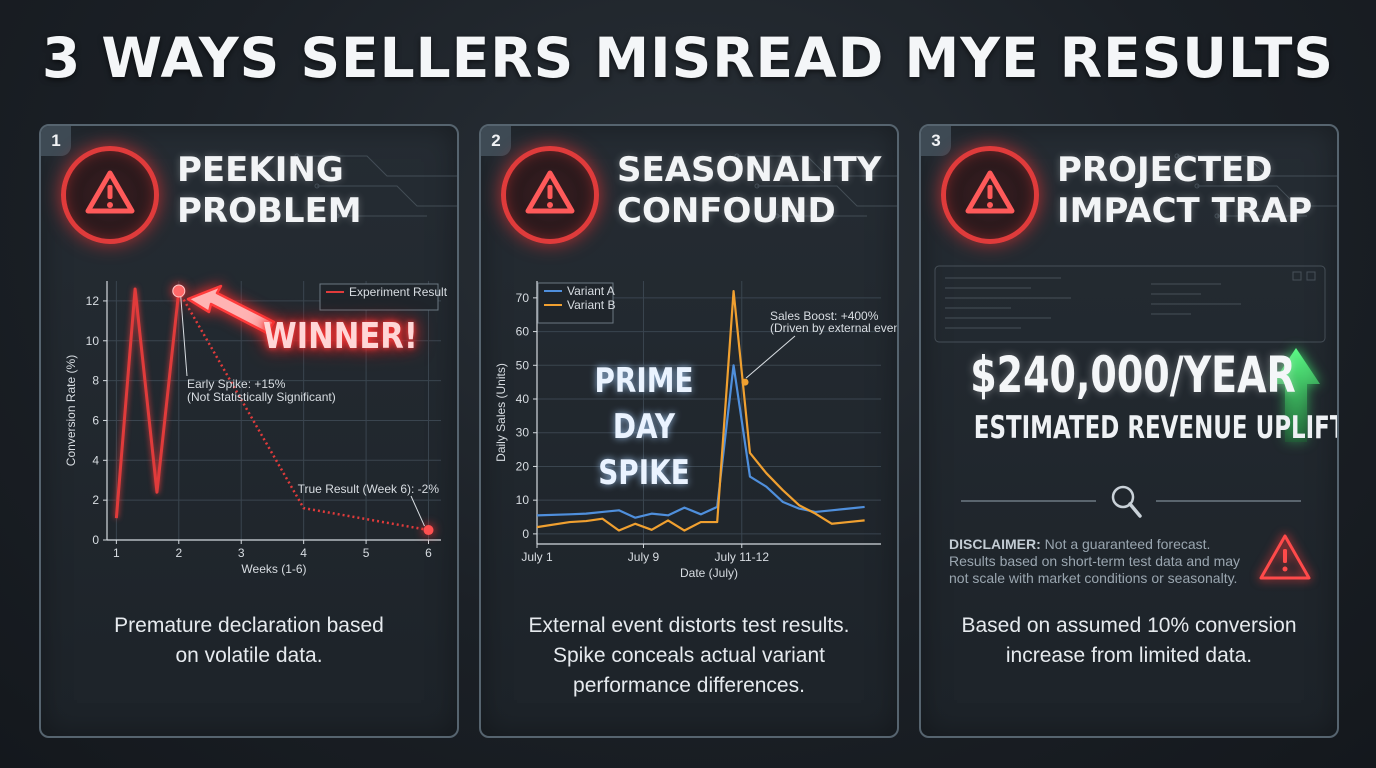 This screenshot has width=1376, height=768. I want to click on legend-entry: Variant A, so click(591, 291).